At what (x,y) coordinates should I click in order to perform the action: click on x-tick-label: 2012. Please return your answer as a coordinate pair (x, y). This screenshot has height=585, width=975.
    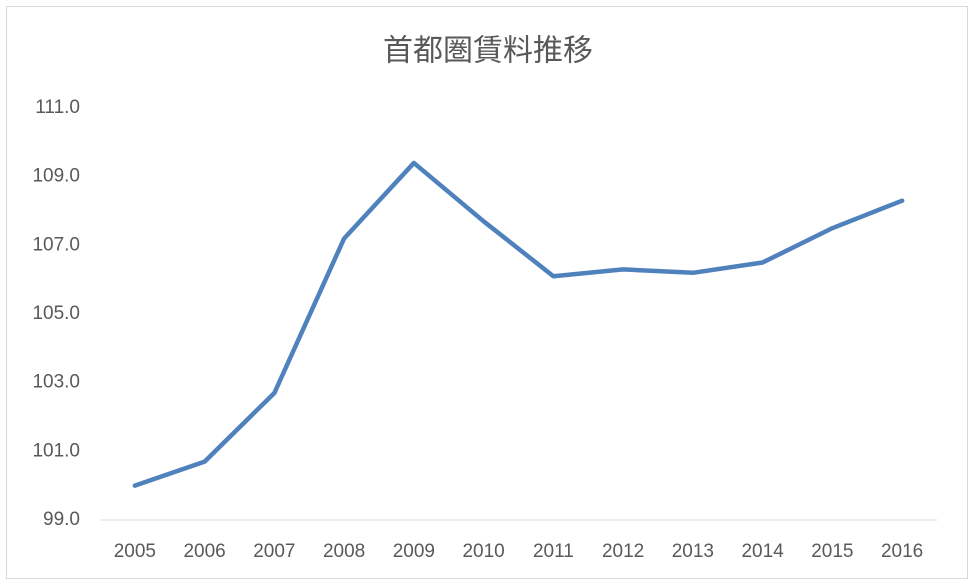
    Looking at the image, I should click on (623, 551).